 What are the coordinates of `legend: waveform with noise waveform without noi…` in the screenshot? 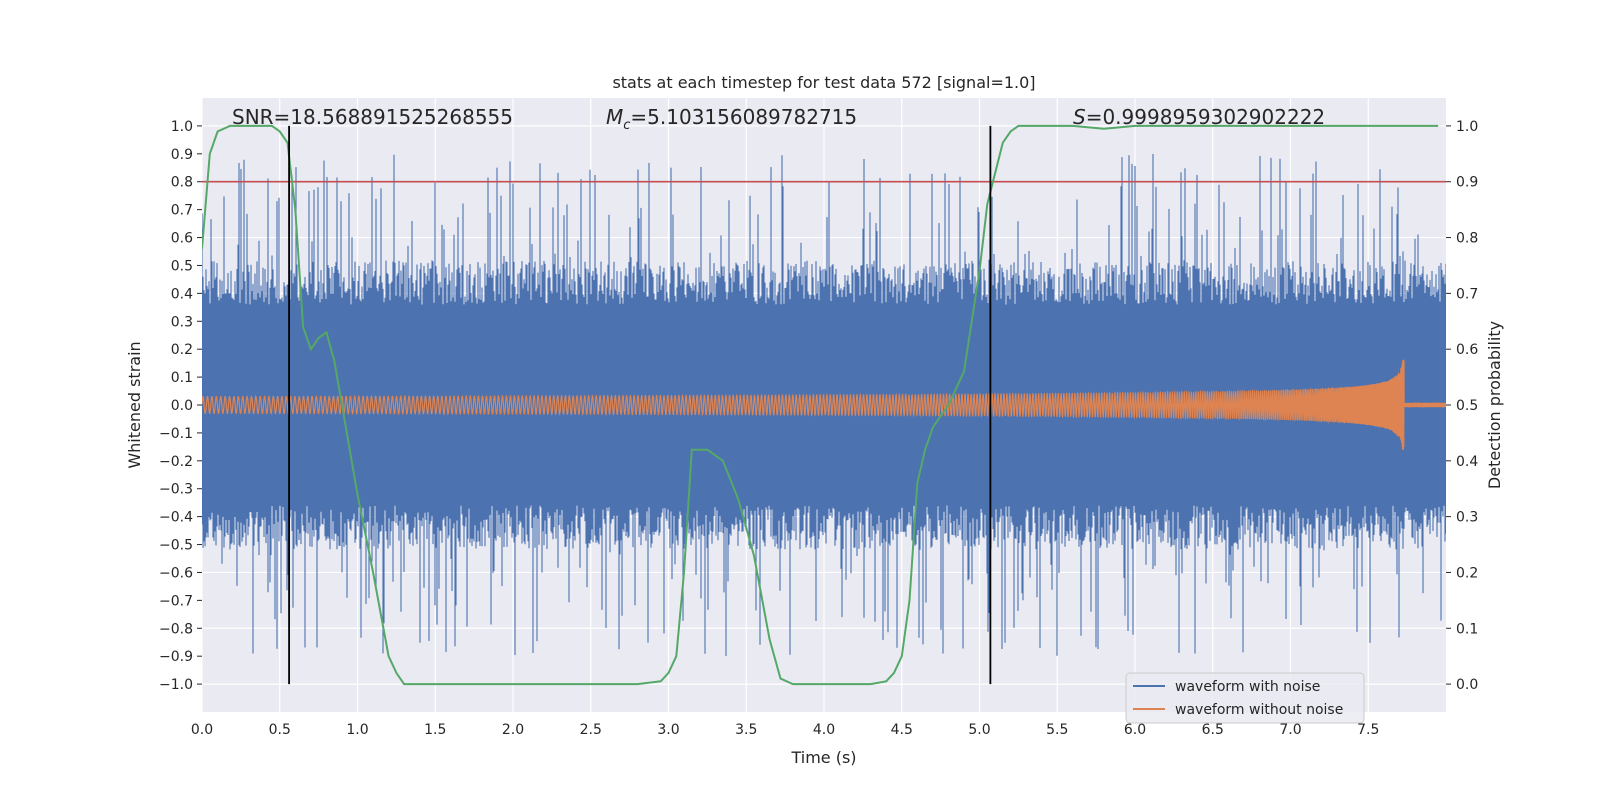 It's located at (1245, 698).